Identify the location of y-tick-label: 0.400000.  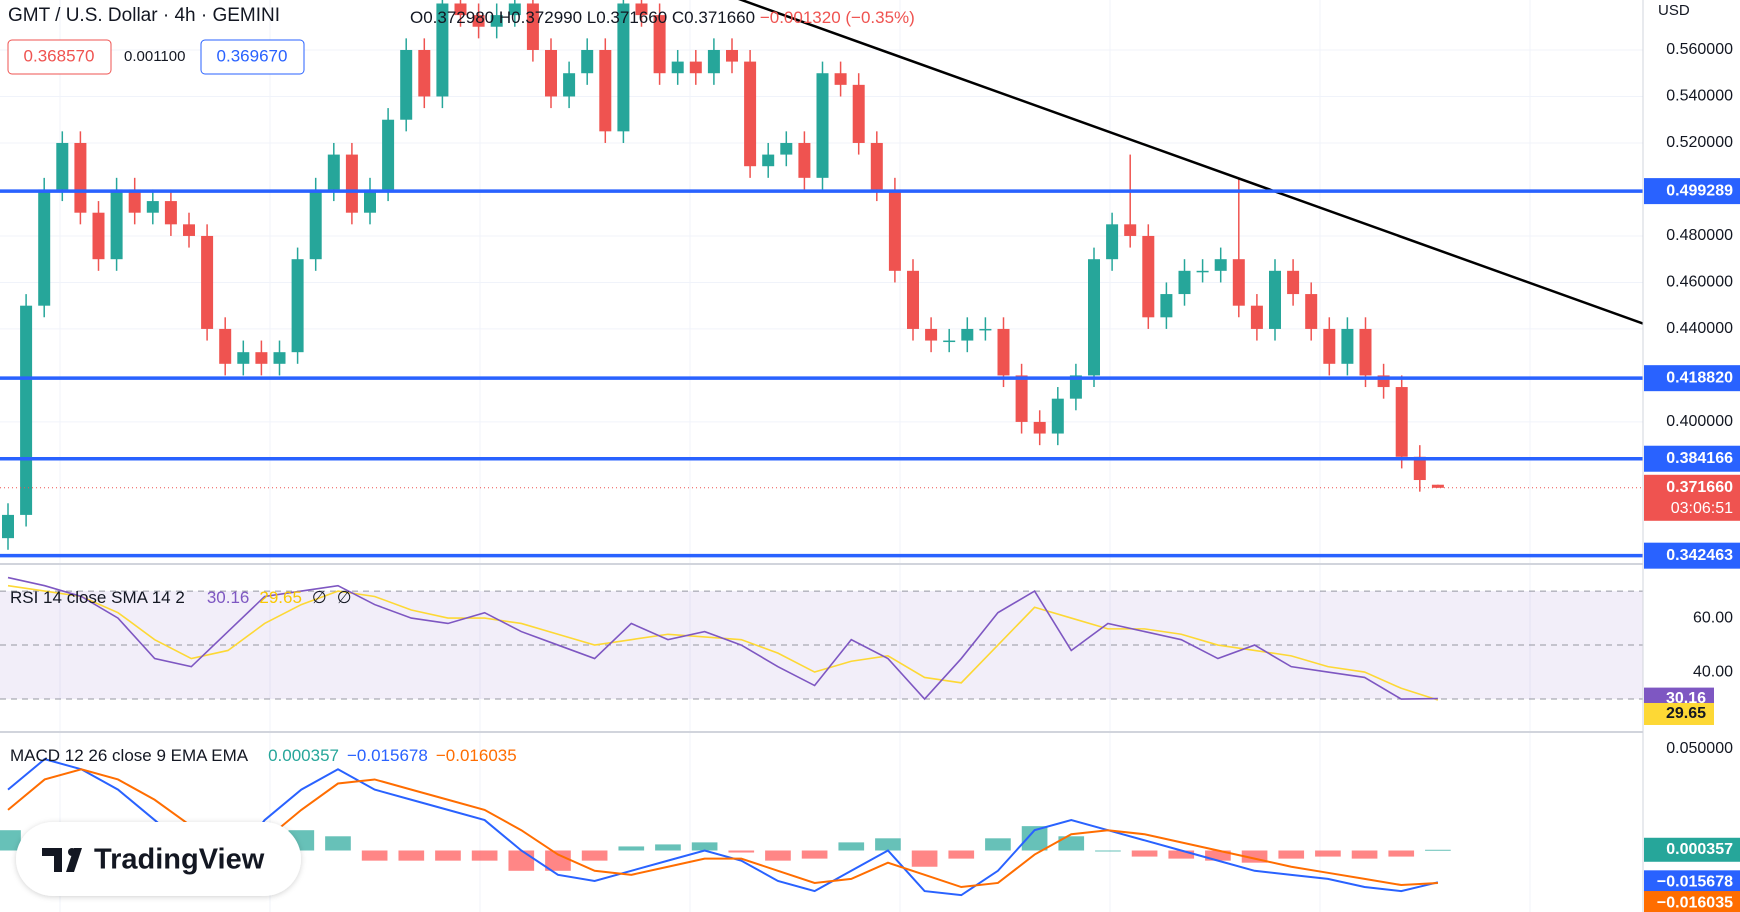
(1699, 421).